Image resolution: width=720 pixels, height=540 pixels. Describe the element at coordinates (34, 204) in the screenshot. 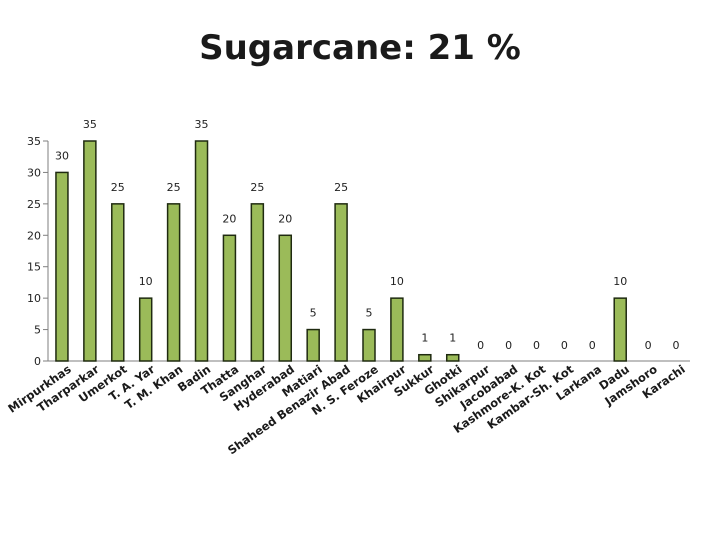

I see `y-tick-label: 25` at that location.